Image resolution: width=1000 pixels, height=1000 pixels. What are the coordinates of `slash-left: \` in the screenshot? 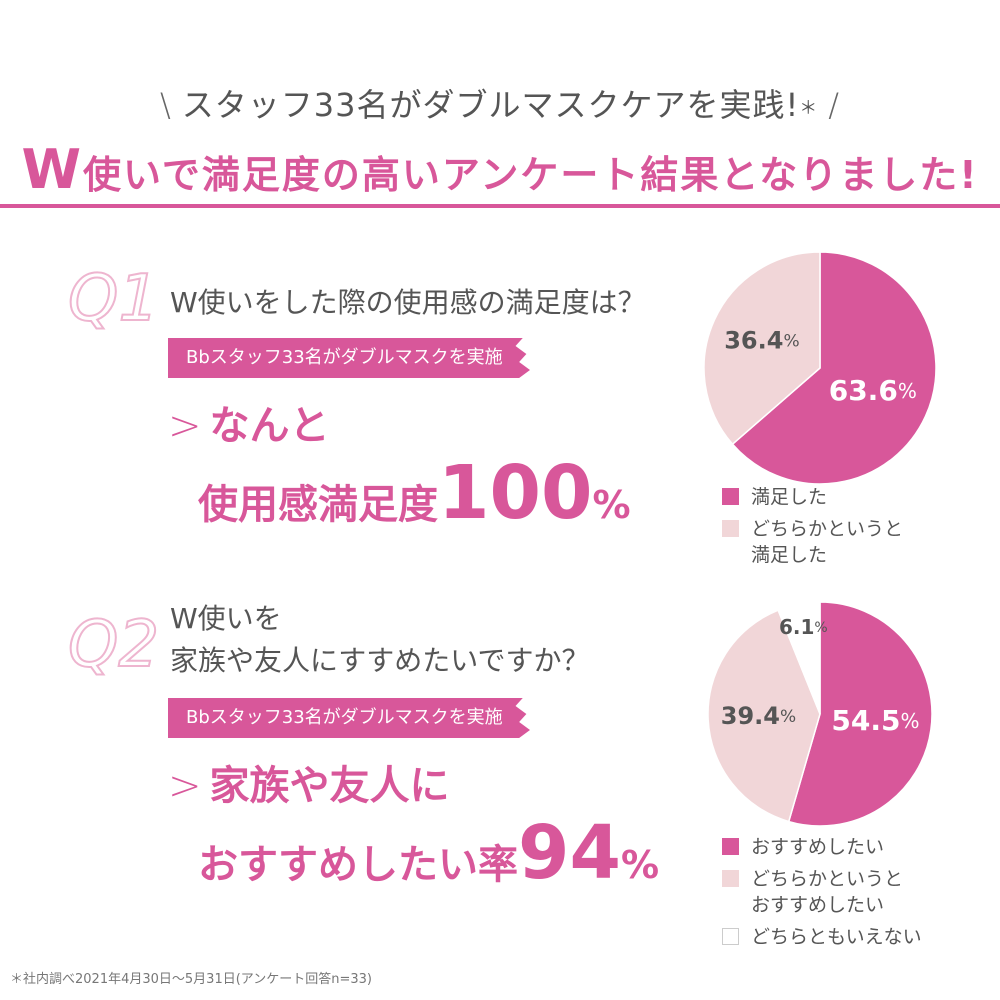 It's located at (165, 105).